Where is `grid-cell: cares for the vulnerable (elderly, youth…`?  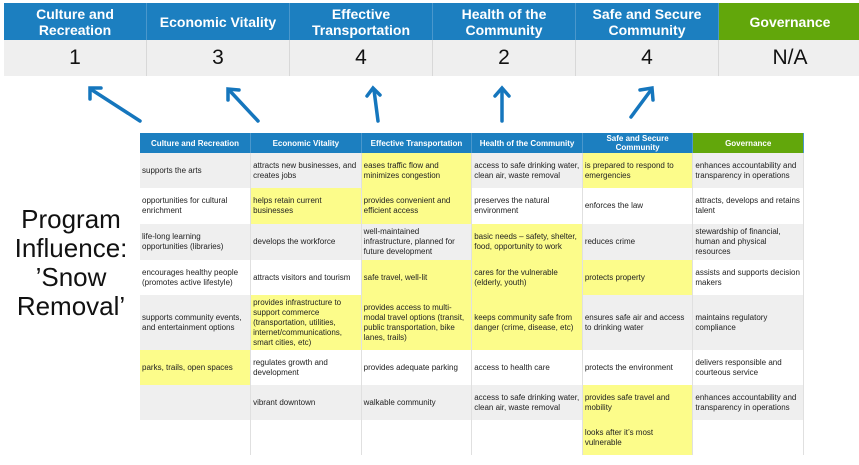
grid-cell: cares for the vulnerable (elderly, youth… is located at coordinates (527, 277).